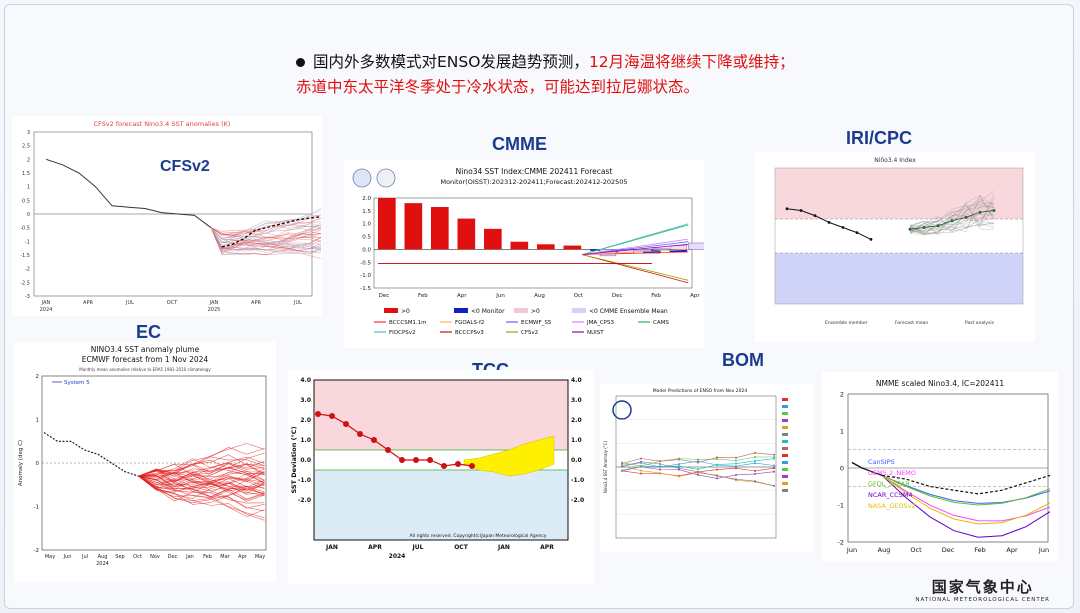  I want to click on nmme-xtick: Jun, so click(1043, 550).